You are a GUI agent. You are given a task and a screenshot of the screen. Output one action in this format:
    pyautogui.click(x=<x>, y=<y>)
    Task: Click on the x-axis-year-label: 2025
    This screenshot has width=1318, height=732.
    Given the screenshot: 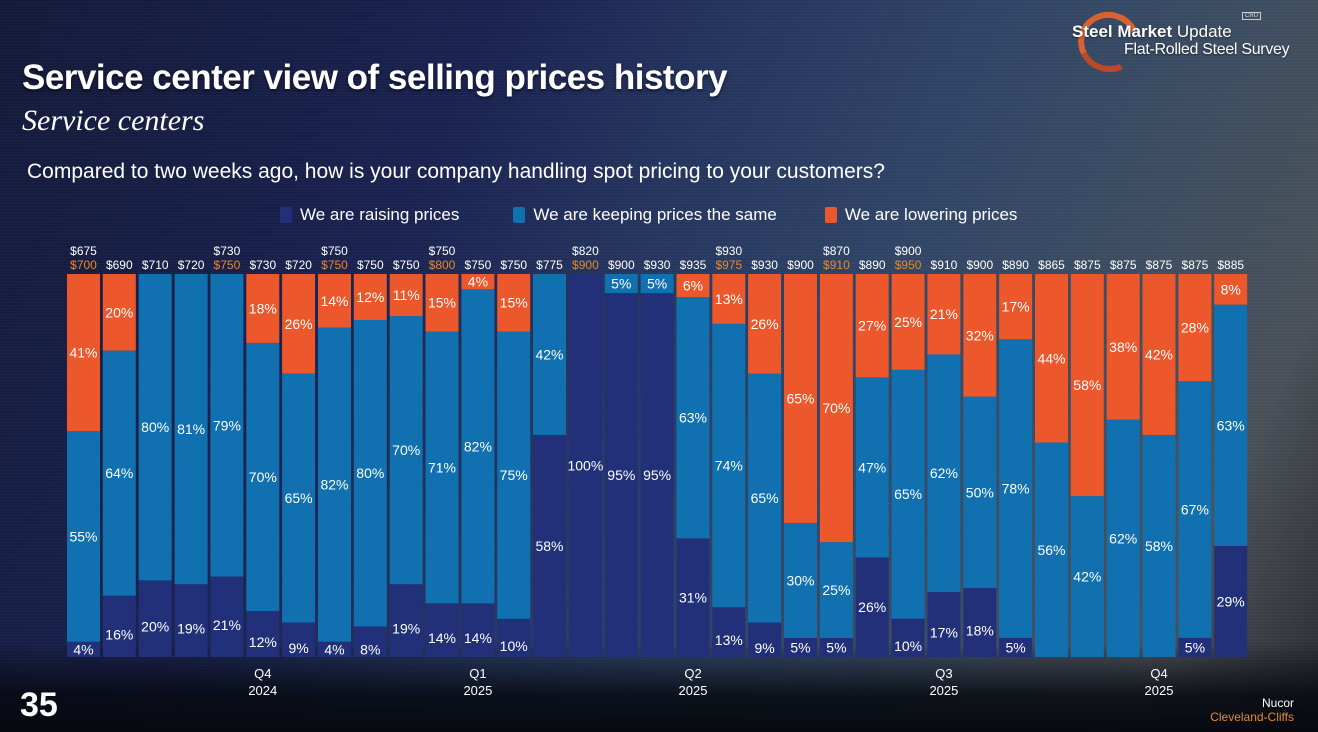 What is the action you would take?
    pyautogui.click(x=693, y=690)
    